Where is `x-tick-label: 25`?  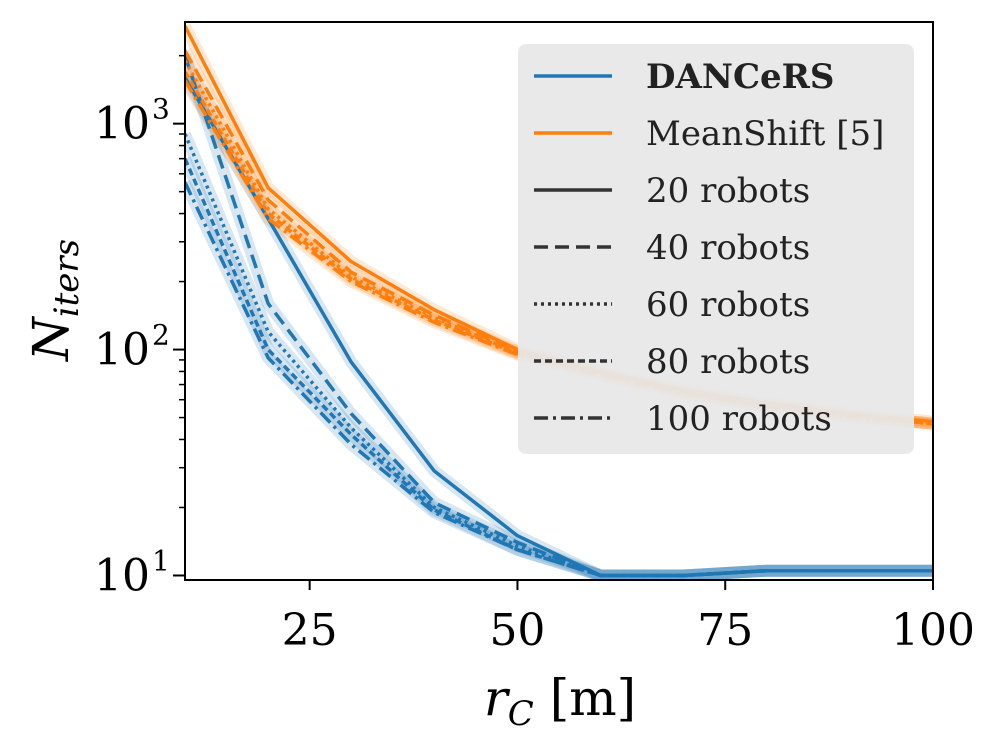
x-tick-label: 25 is located at coordinates (310, 630).